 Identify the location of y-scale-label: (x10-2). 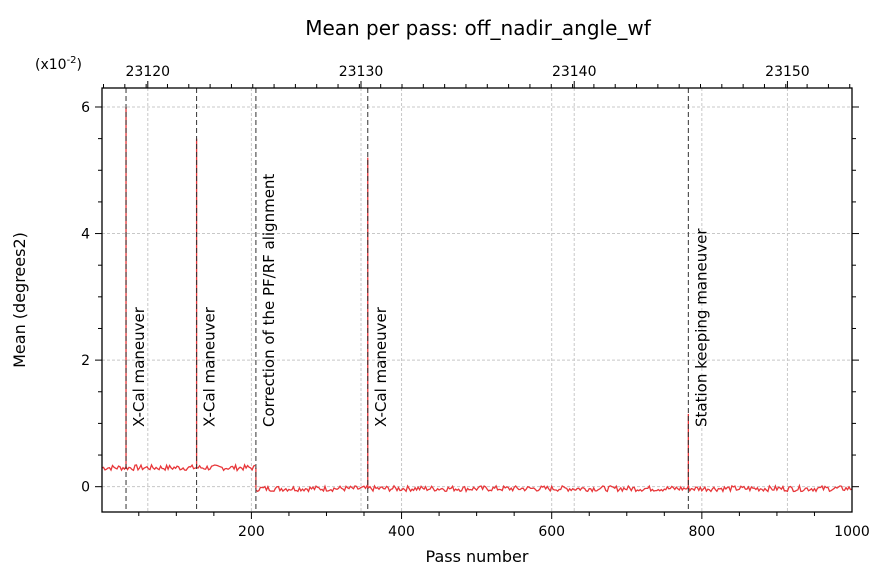
(58, 64).